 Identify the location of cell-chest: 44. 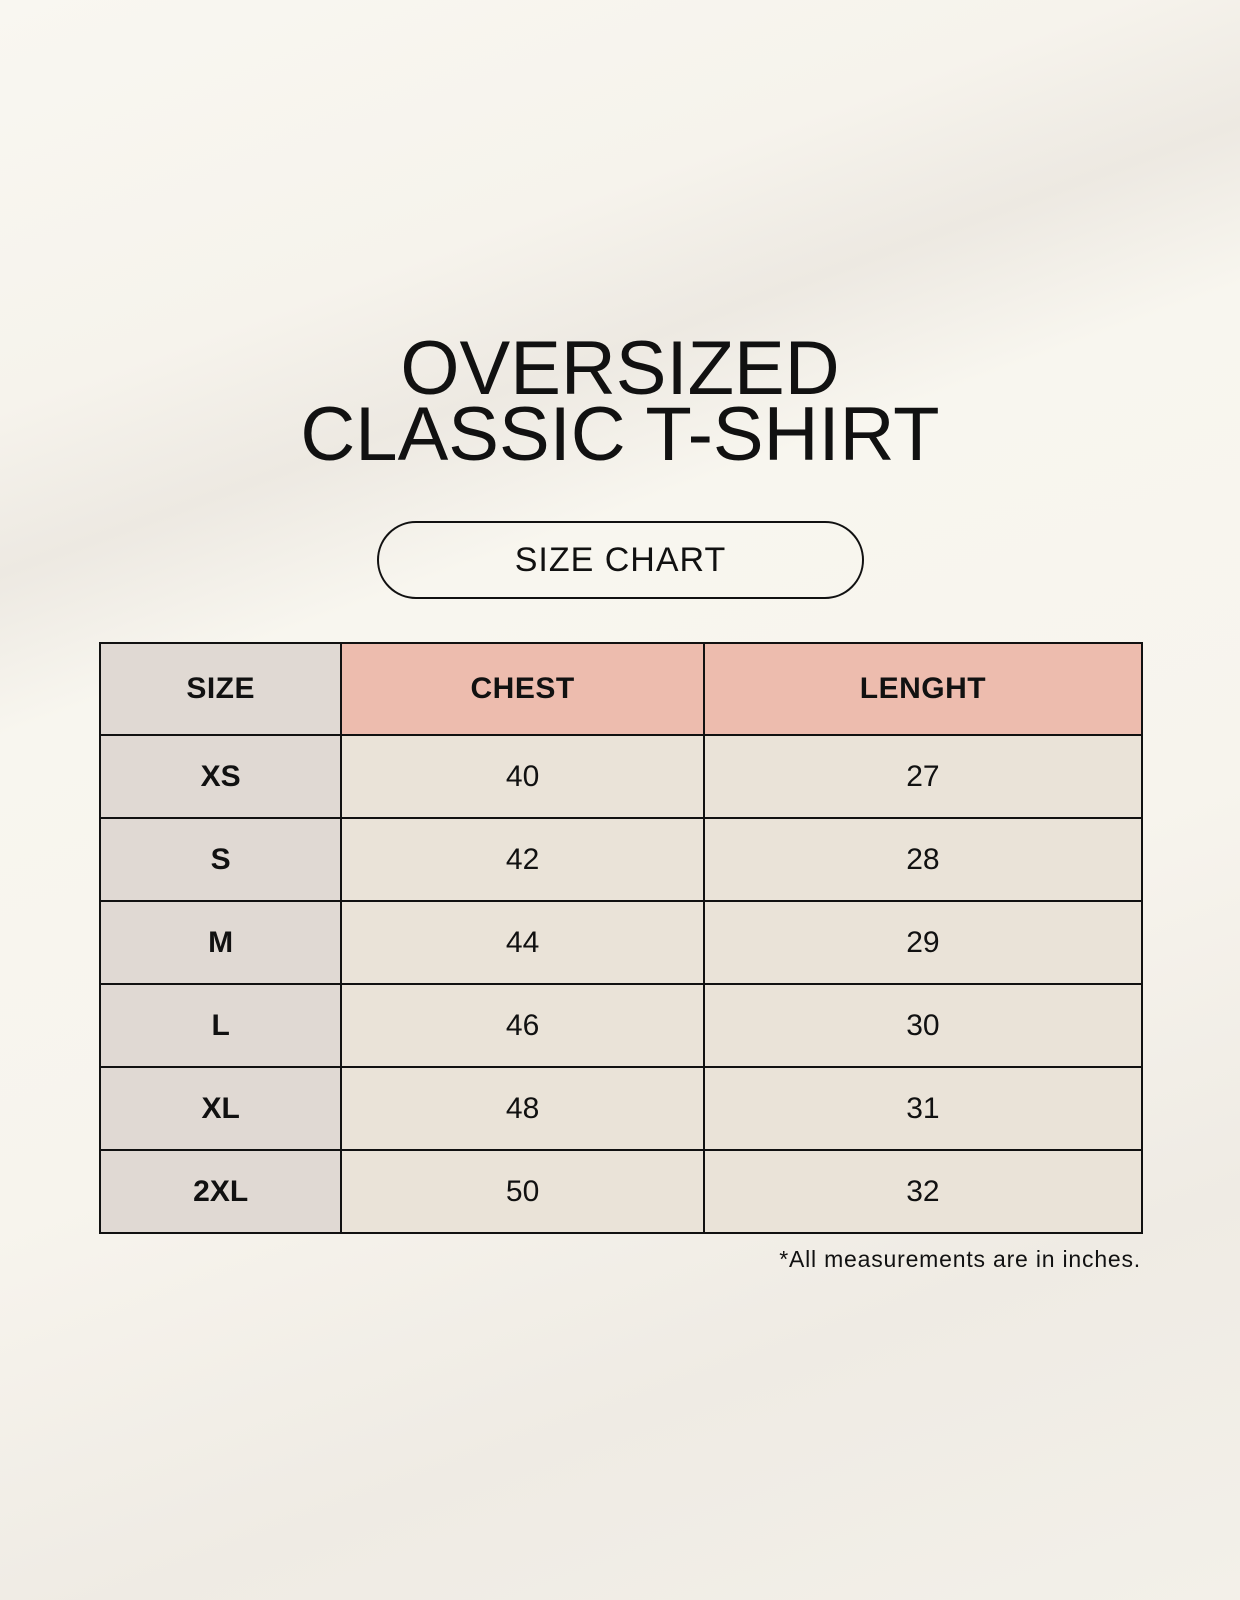
(522, 942).